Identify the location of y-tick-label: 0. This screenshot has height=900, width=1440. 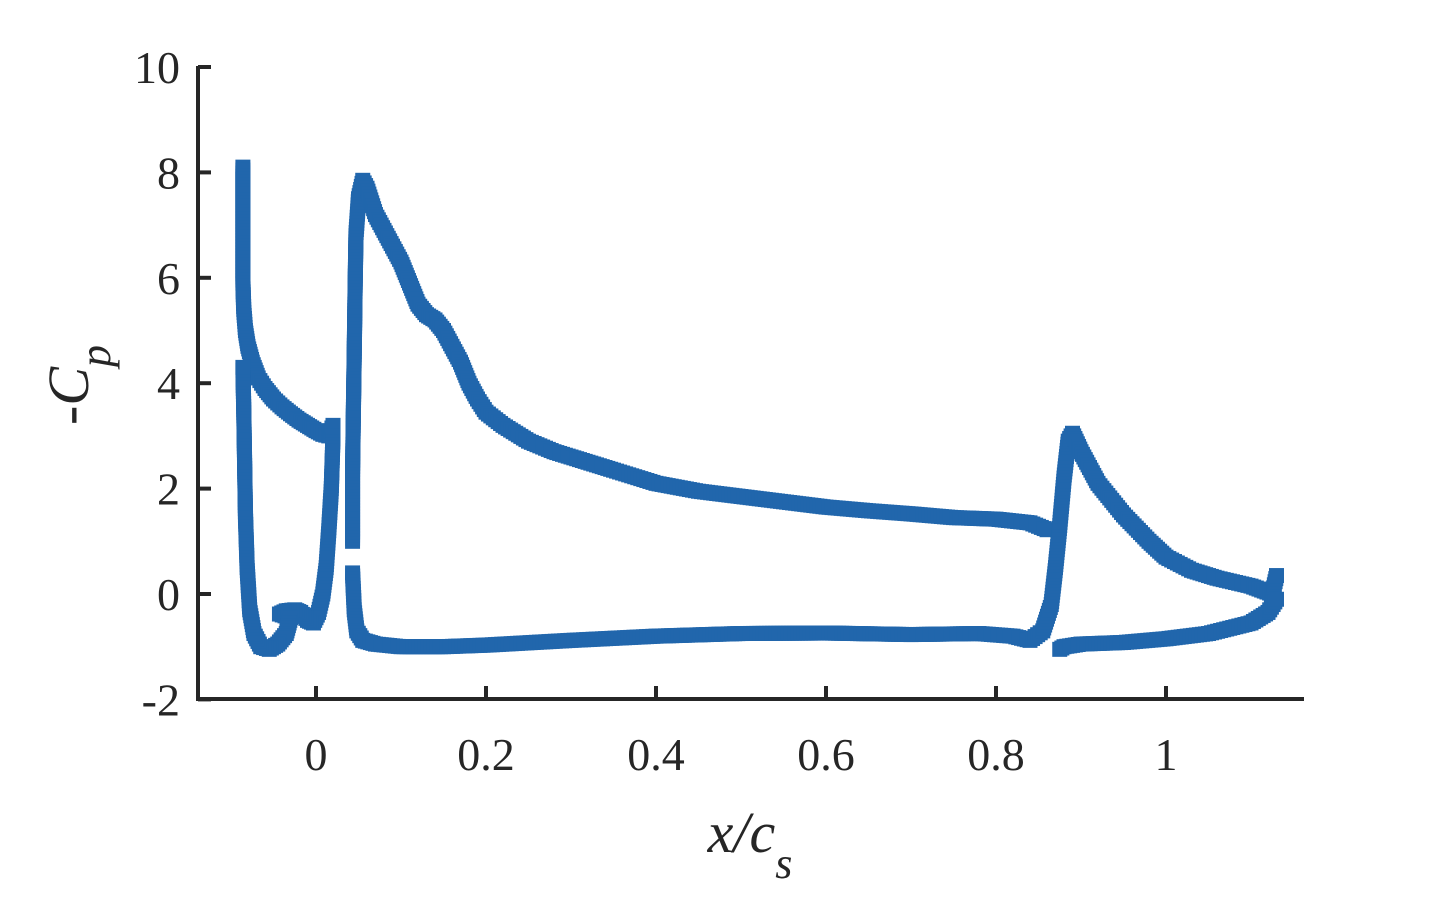
(168, 594).